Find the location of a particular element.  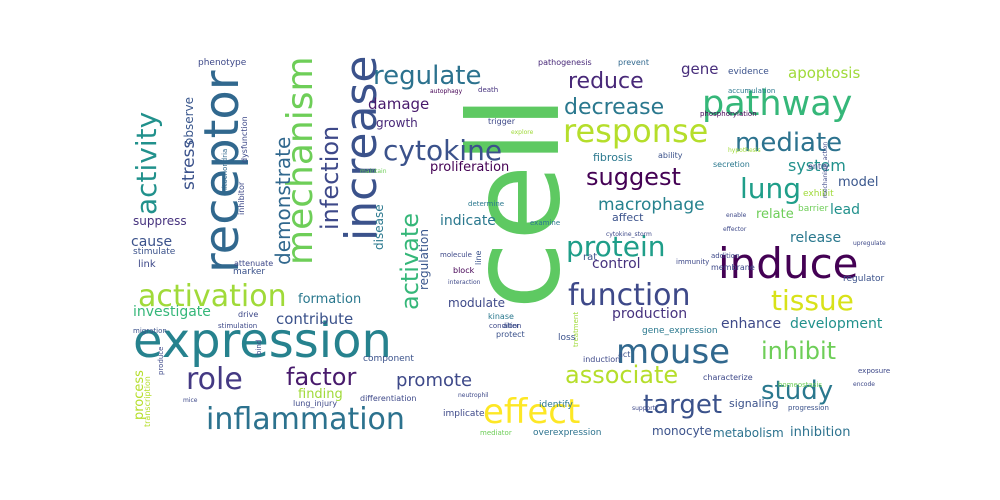

word-marker: marker is located at coordinates (249, 272).